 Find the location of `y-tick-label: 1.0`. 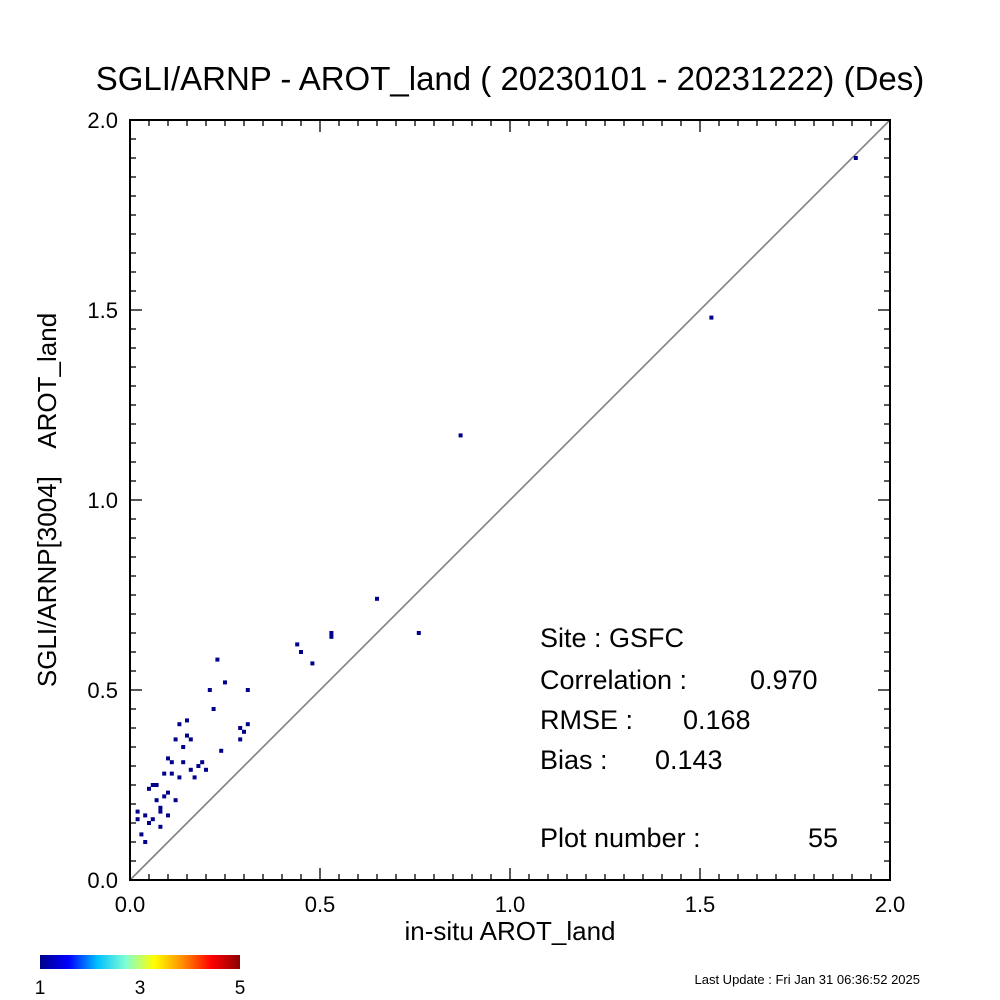

y-tick-label: 1.0 is located at coordinates (102, 500).